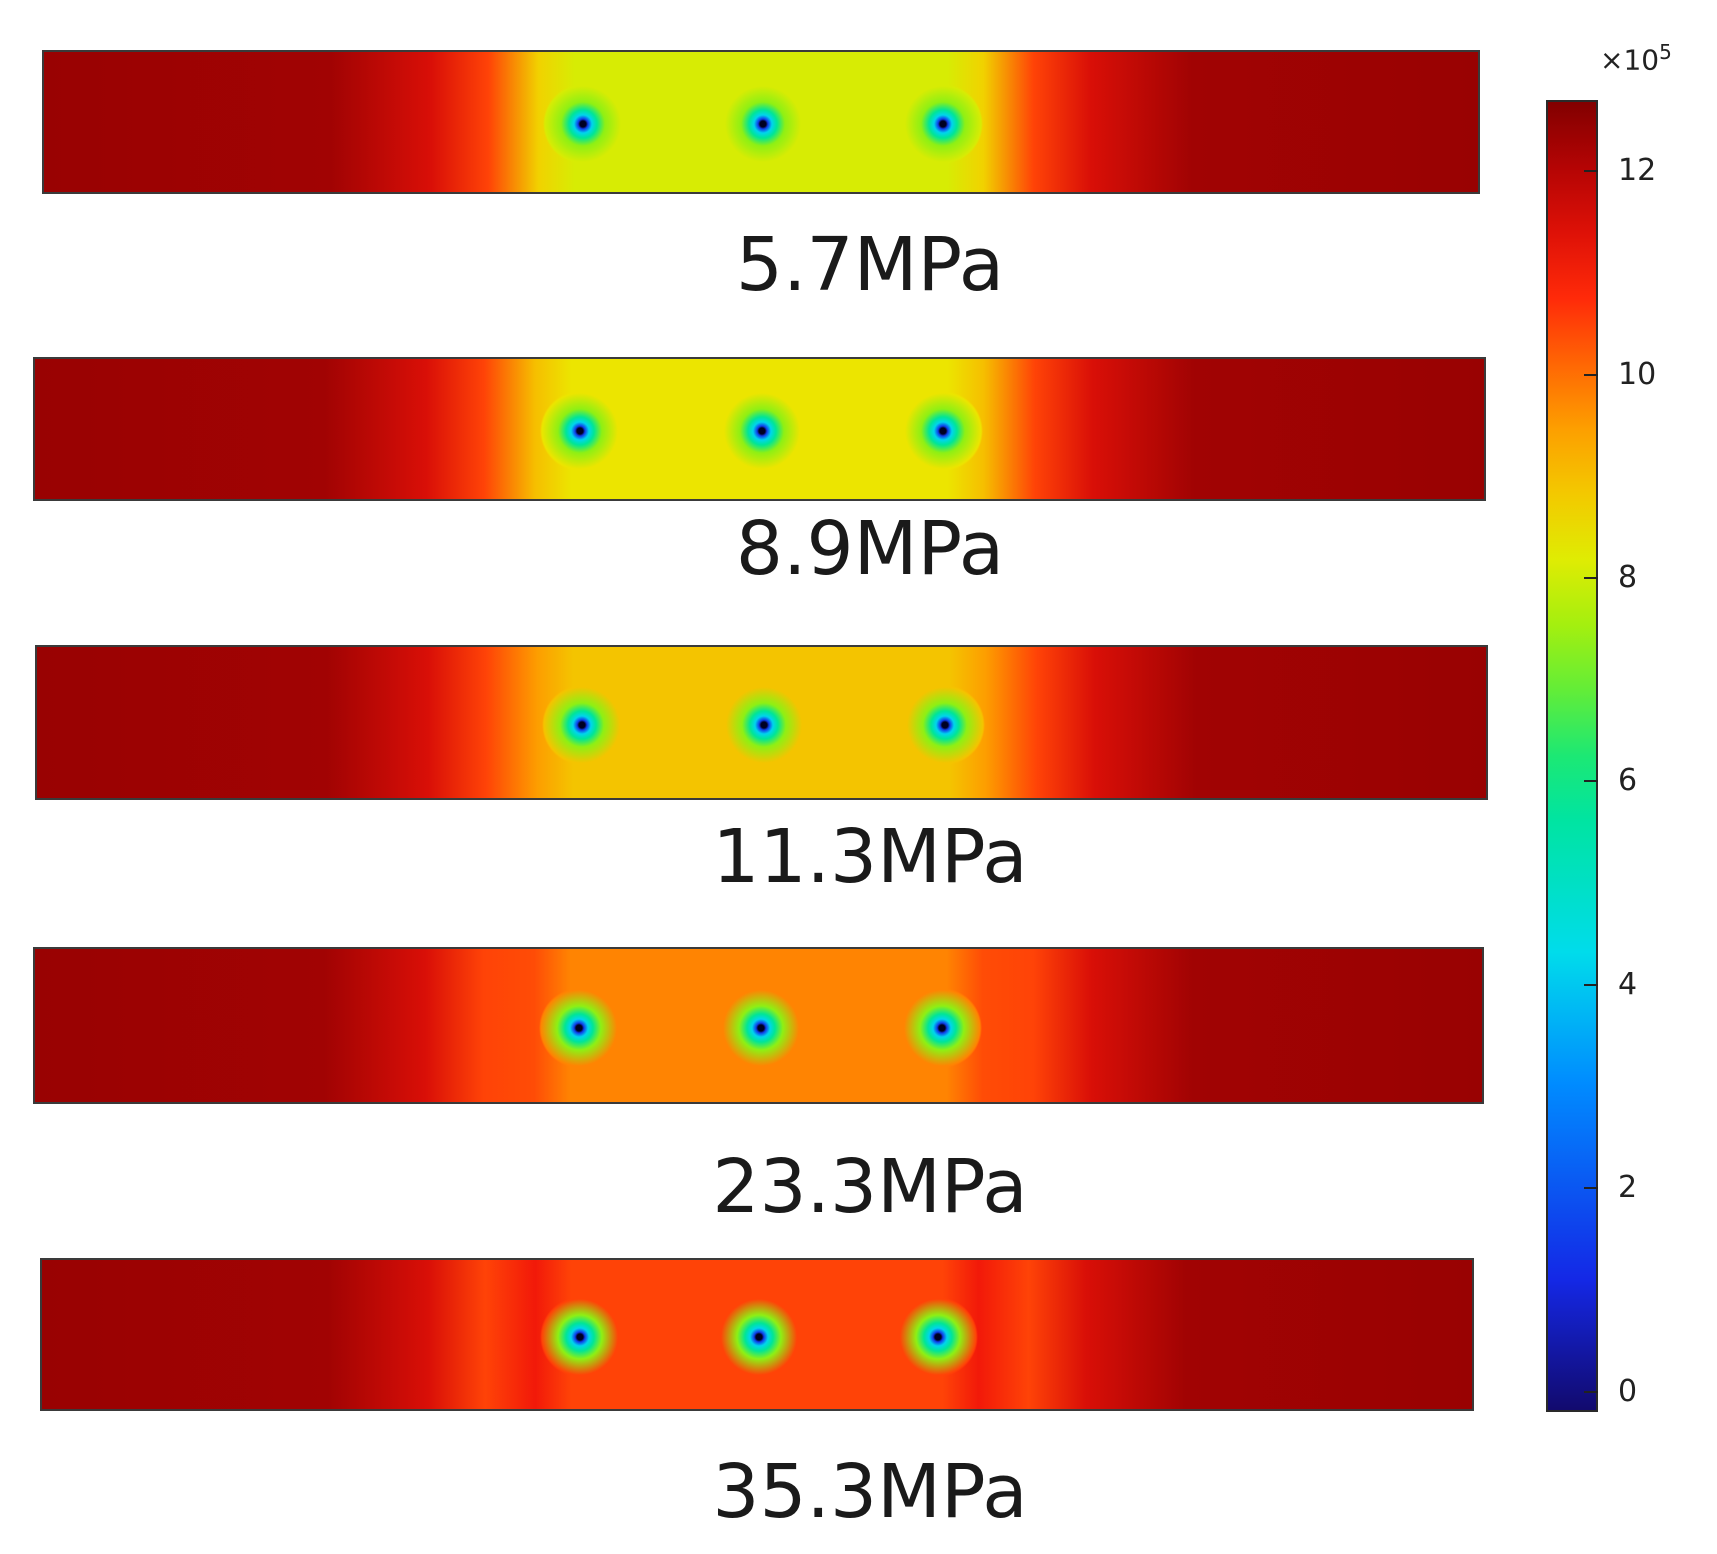  Describe the element at coordinates (870, 1187) in the screenshot. I see `panel-caption: 23.3MPa` at that location.